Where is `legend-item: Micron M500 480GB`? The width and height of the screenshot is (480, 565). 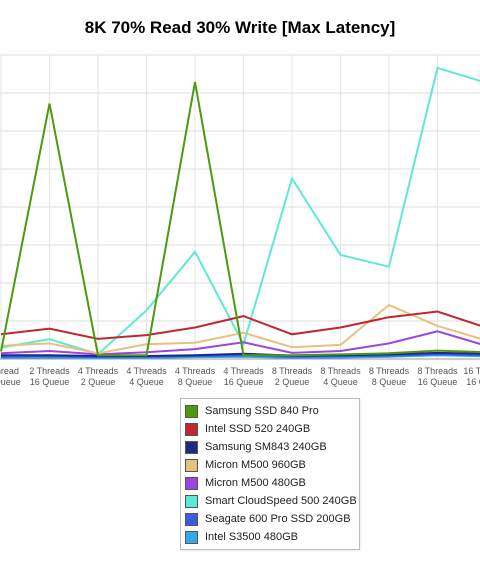
legend-item: Micron M500 480GB is located at coordinates (270, 483).